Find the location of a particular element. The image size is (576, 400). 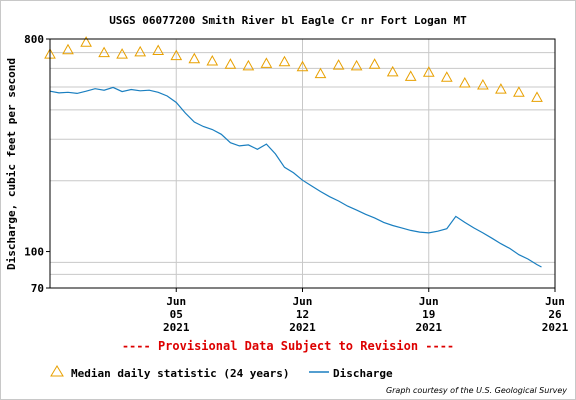

legend-median-label: Median daily statistic (24 years) is located at coordinates (180, 373).